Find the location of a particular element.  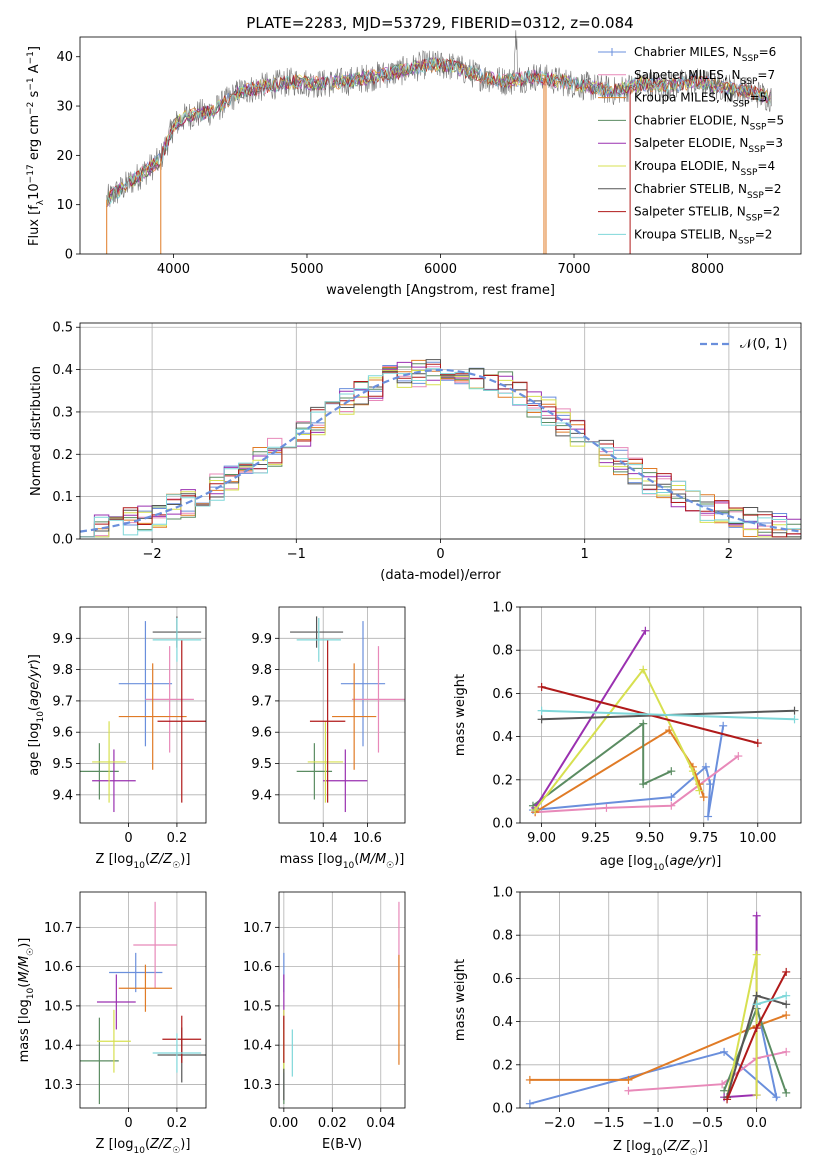

y-tick-label: 0.0 is located at coordinates (502, 1109).